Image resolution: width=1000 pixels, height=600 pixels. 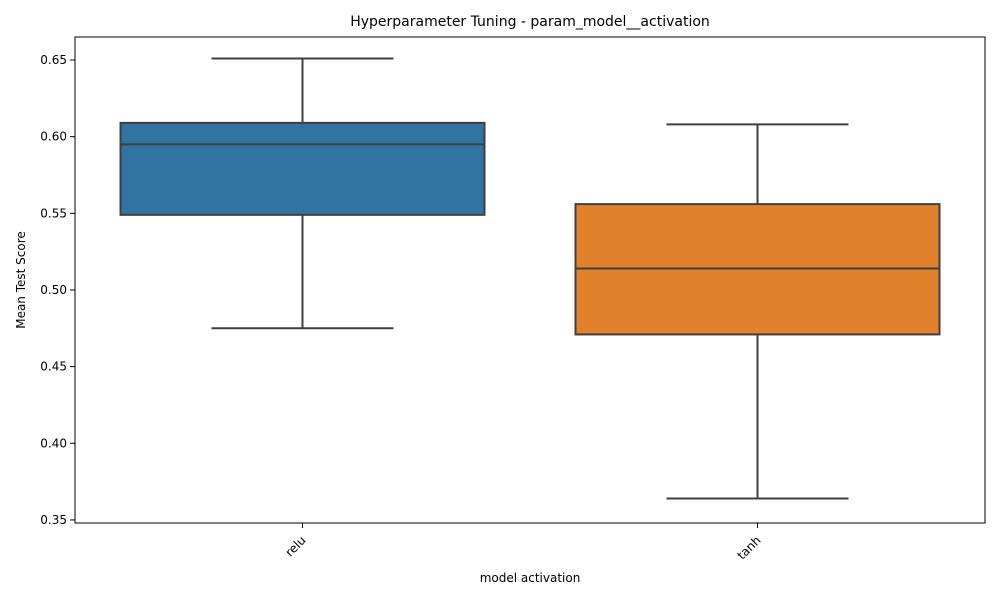 What do you see at coordinates (53, 60) in the screenshot?
I see `y-tick-label: 0.65` at bounding box center [53, 60].